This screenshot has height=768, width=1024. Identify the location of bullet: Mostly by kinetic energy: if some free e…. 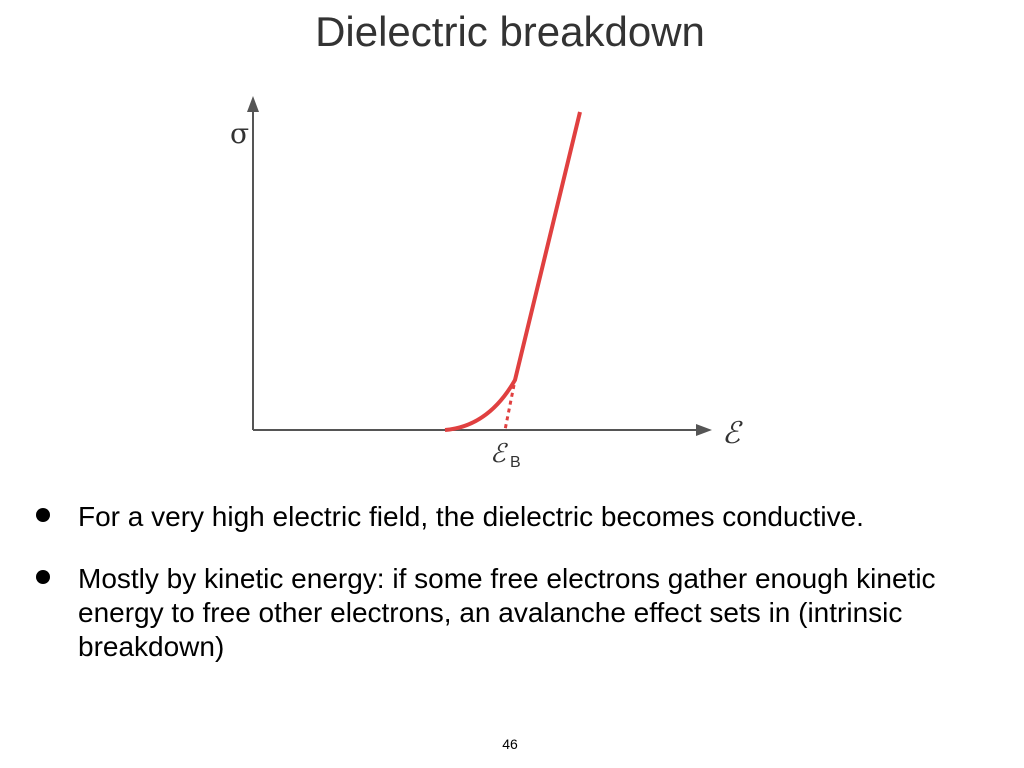
(501, 613).